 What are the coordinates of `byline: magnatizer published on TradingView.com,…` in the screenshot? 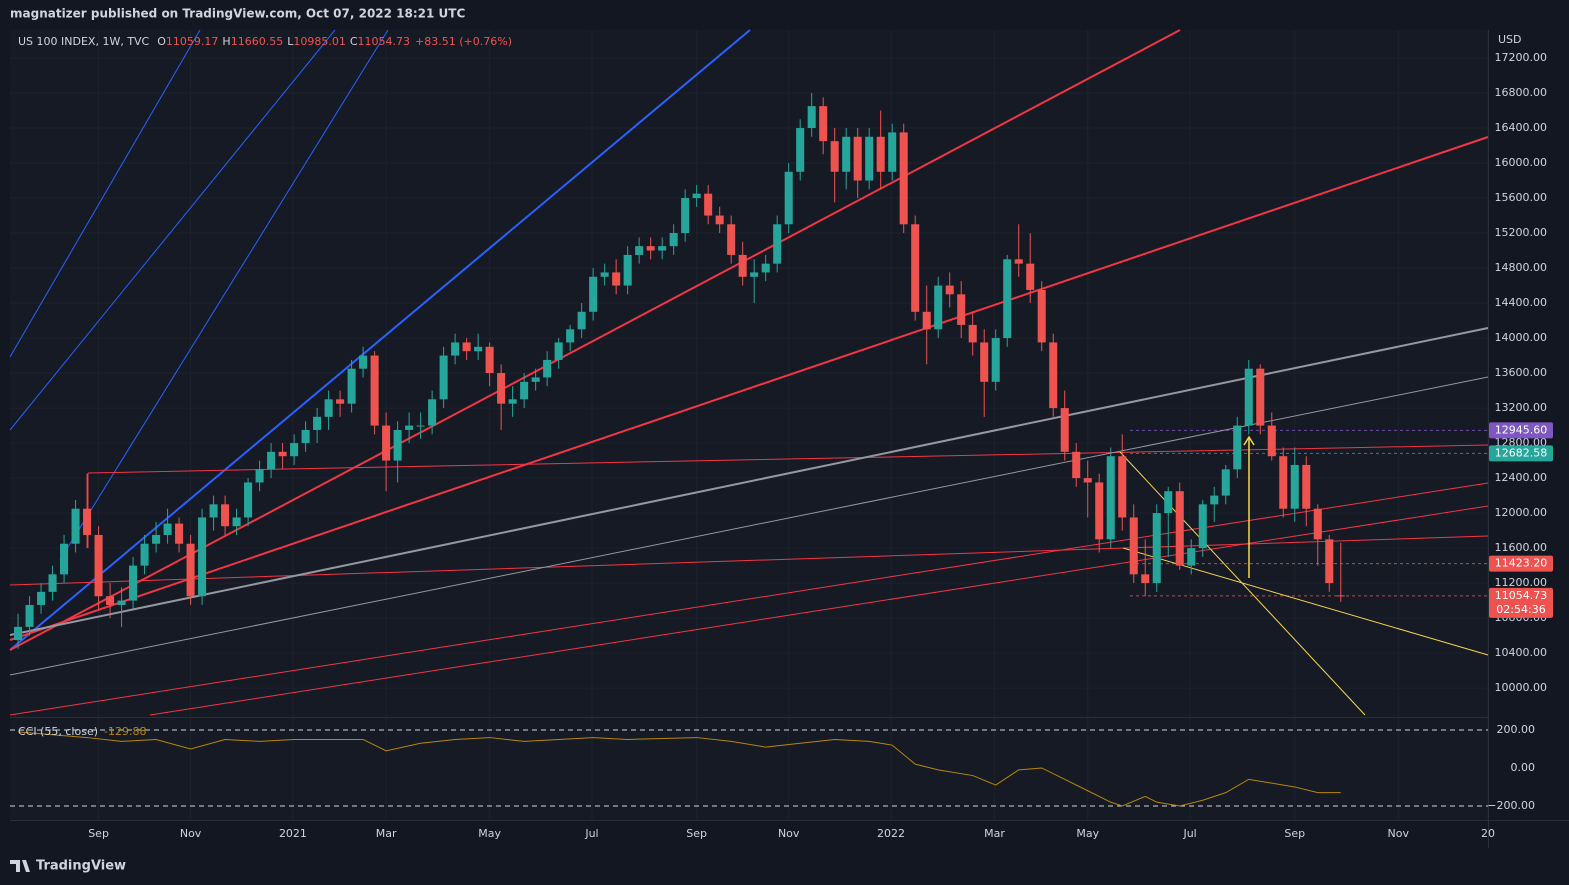 It's located at (237, 14).